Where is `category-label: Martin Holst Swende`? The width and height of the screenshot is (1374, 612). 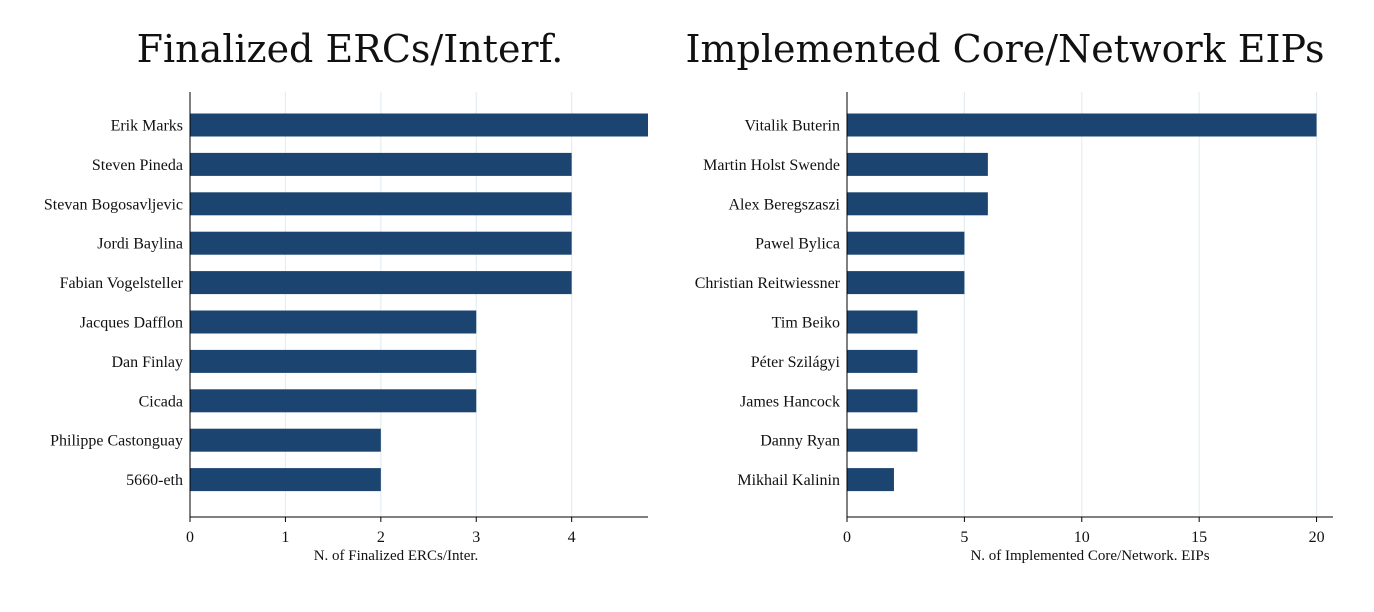 category-label: Martin Holst Swende is located at coordinates (771, 165).